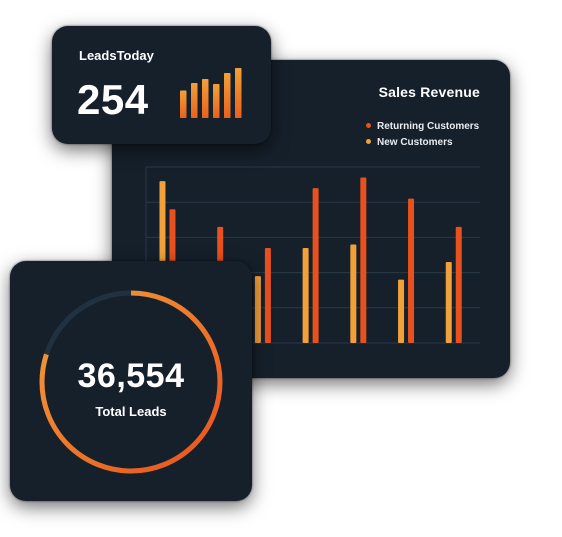  What do you see at coordinates (113, 99) in the screenshot?
I see `leads-today-value: 254` at bounding box center [113, 99].